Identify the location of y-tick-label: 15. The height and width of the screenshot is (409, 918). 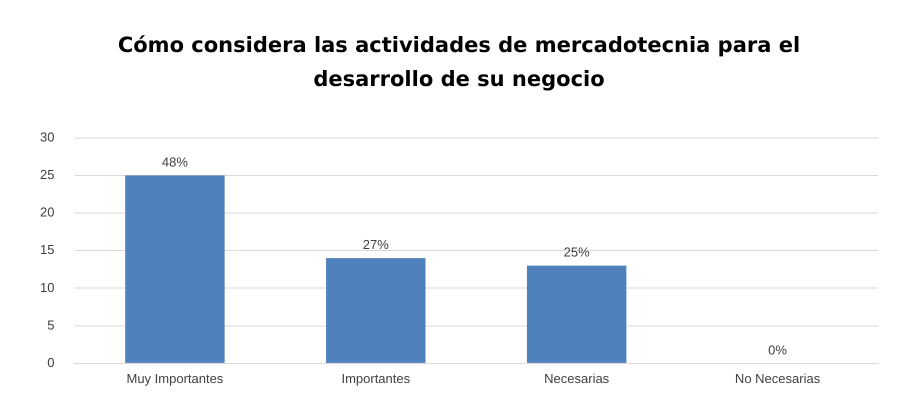
(47, 250).